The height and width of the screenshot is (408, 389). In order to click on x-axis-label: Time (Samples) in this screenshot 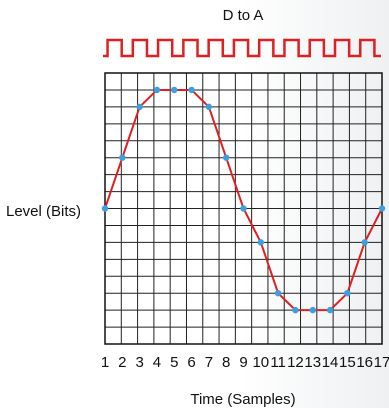, I will do `click(242, 399)`.